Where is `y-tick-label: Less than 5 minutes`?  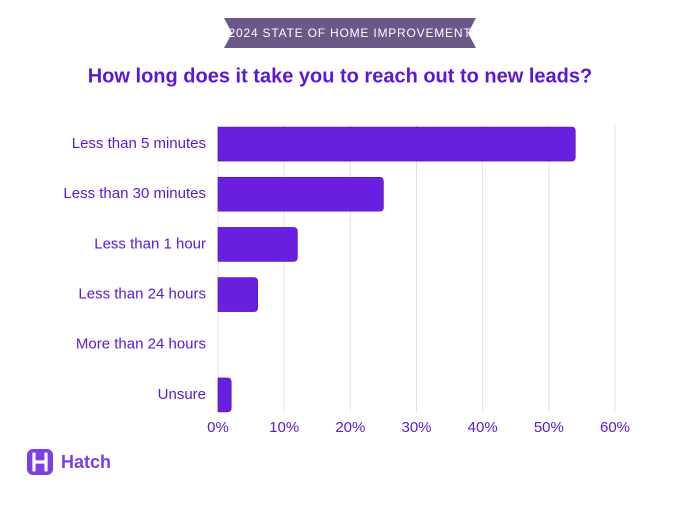 y-tick-label: Less than 5 minutes is located at coordinates (139, 143).